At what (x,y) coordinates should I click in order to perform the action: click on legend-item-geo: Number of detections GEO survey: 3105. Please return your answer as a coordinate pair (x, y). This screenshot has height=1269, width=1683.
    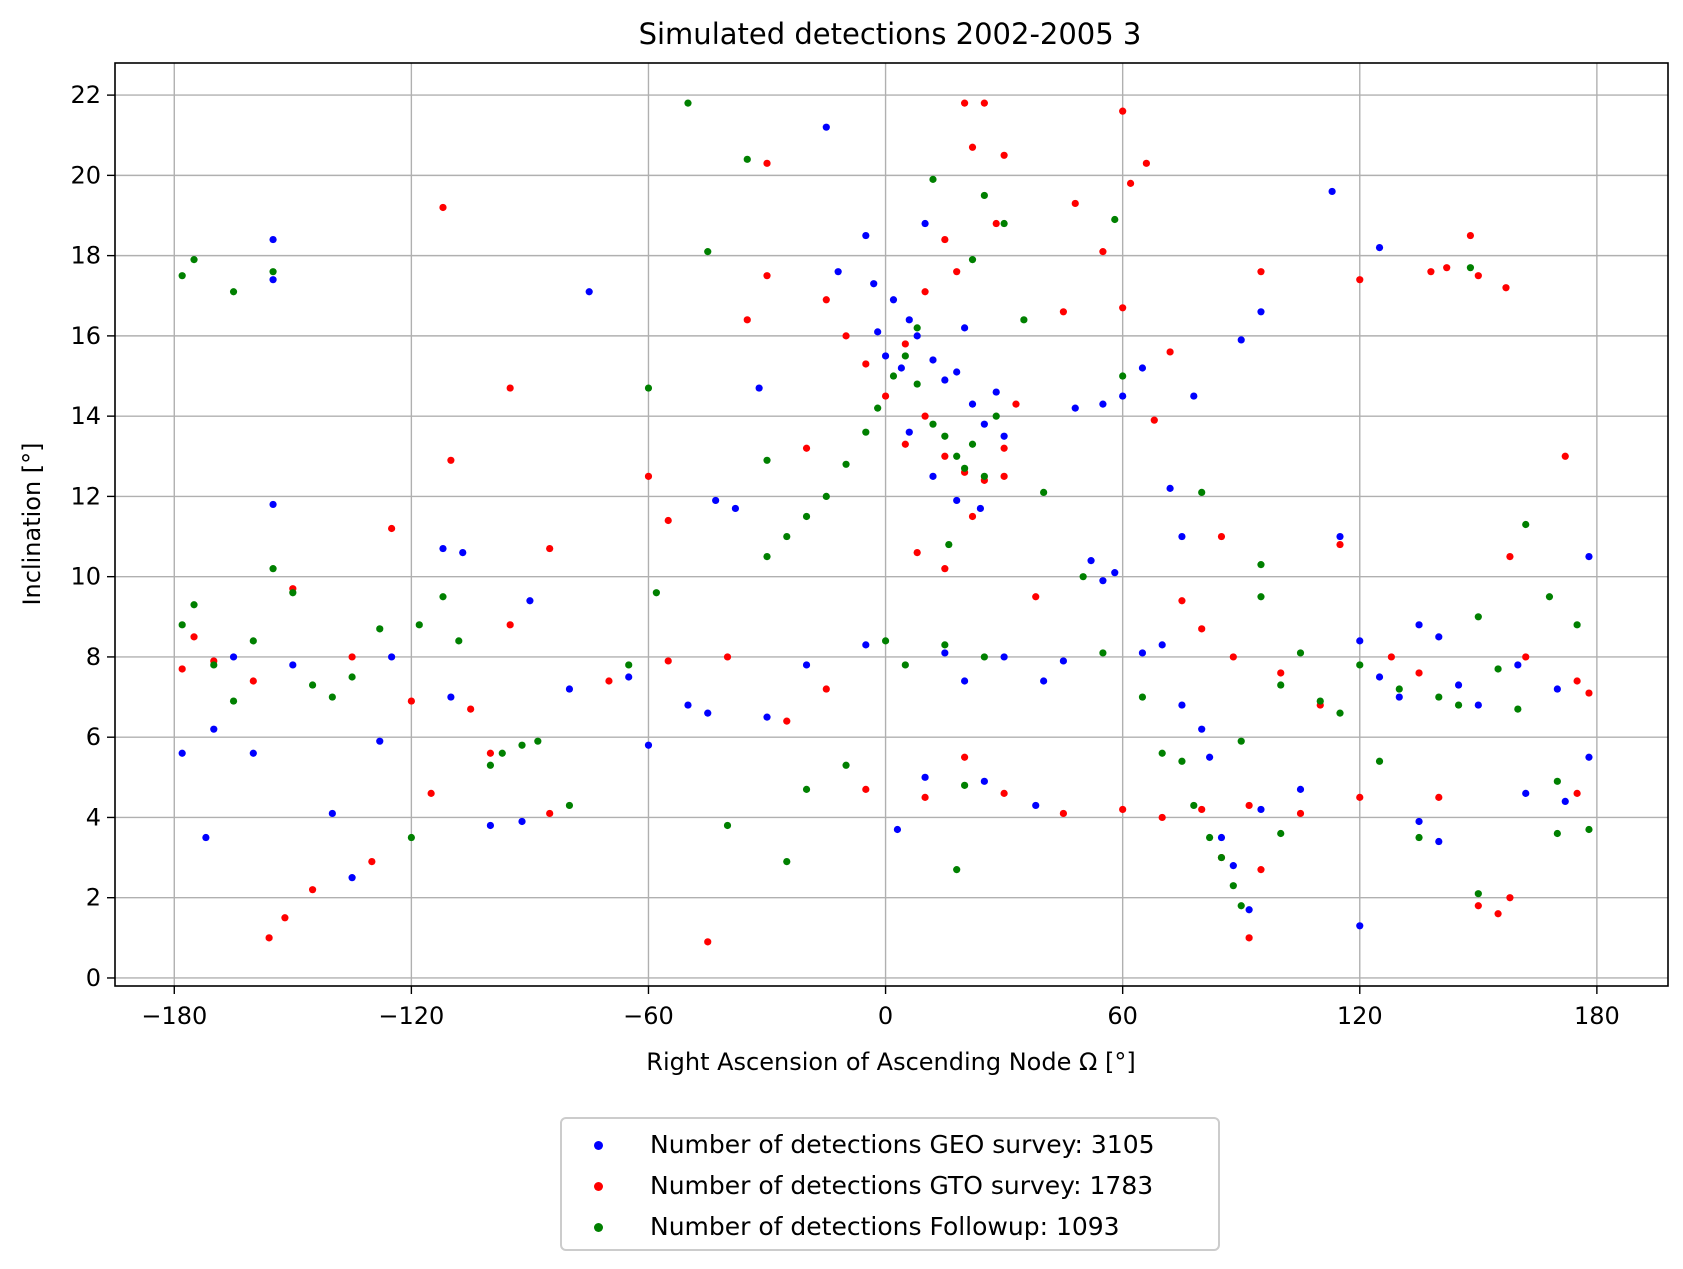
    Looking at the image, I should click on (890, 1145).